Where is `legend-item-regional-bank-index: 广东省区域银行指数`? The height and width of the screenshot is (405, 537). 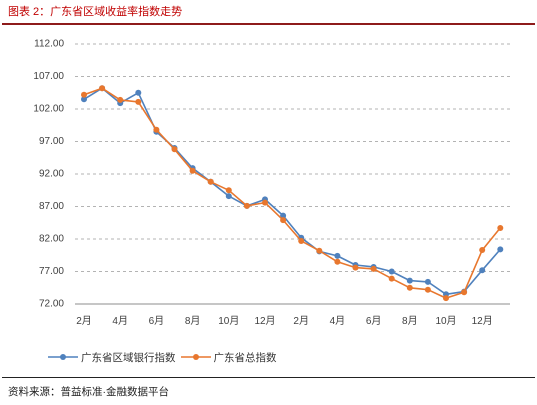 legend-item-regional-bank-index: 广东省区域银行指数 is located at coordinates (112, 357).